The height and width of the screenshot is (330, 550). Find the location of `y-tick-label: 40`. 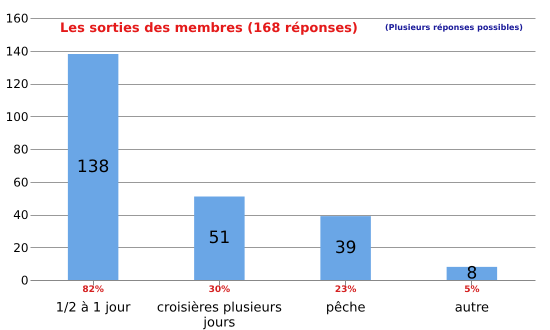

y-tick-label: 40 is located at coordinates (20, 215).